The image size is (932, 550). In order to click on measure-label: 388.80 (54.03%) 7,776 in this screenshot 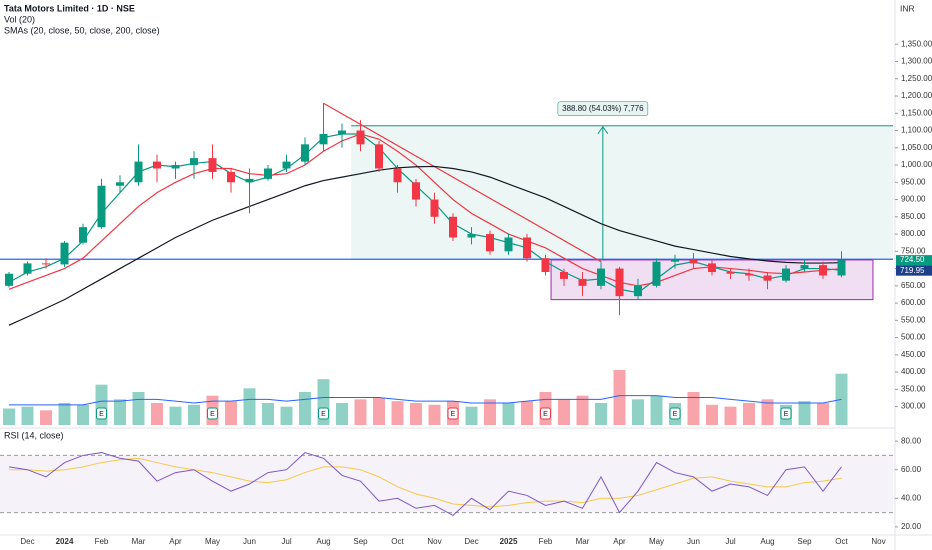, I will do `click(603, 108)`.